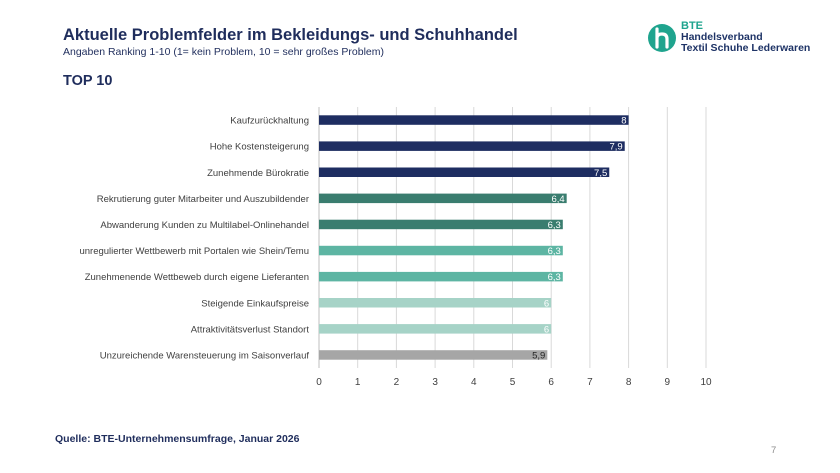 This screenshot has height=473, width=840. I want to click on x-tick-label: 5, so click(513, 382).